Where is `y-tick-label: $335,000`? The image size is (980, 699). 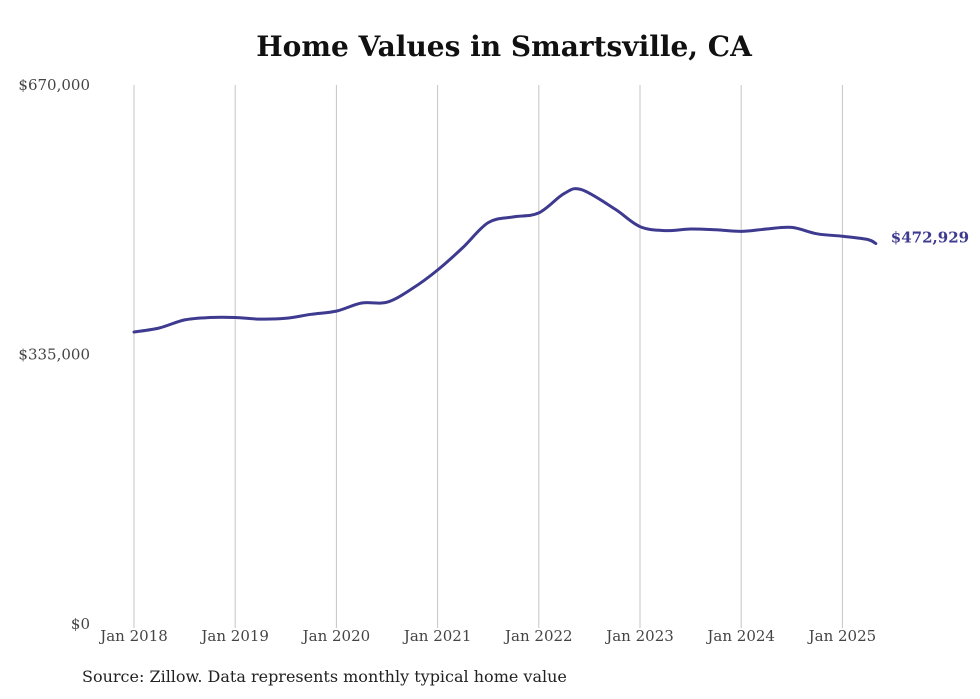
y-tick-label: $335,000 is located at coordinates (54, 355).